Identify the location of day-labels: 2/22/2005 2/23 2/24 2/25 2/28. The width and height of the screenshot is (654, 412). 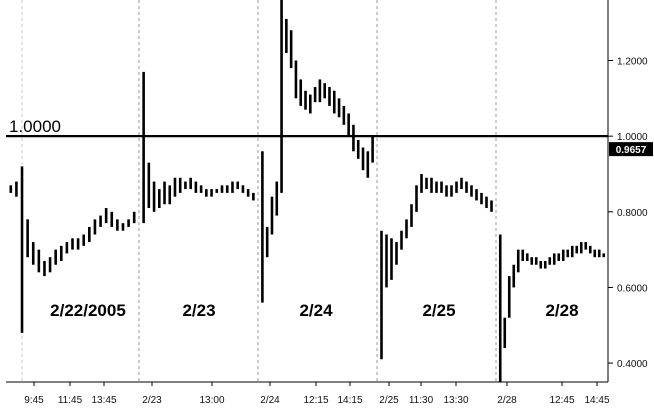
(314, 310).